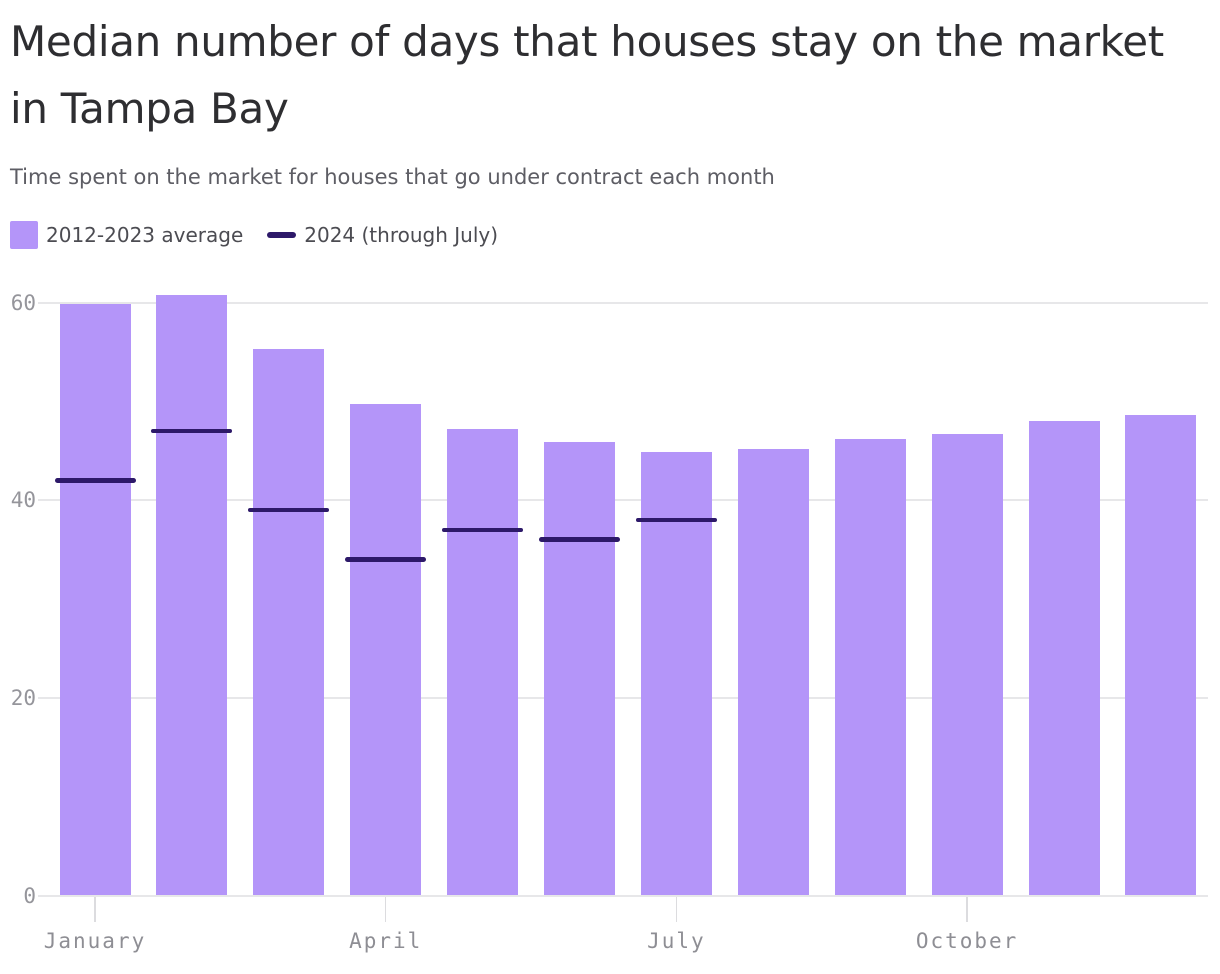 The height and width of the screenshot is (974, 1220). I want to click on x-axis-label-april: April, so click(386, 941).